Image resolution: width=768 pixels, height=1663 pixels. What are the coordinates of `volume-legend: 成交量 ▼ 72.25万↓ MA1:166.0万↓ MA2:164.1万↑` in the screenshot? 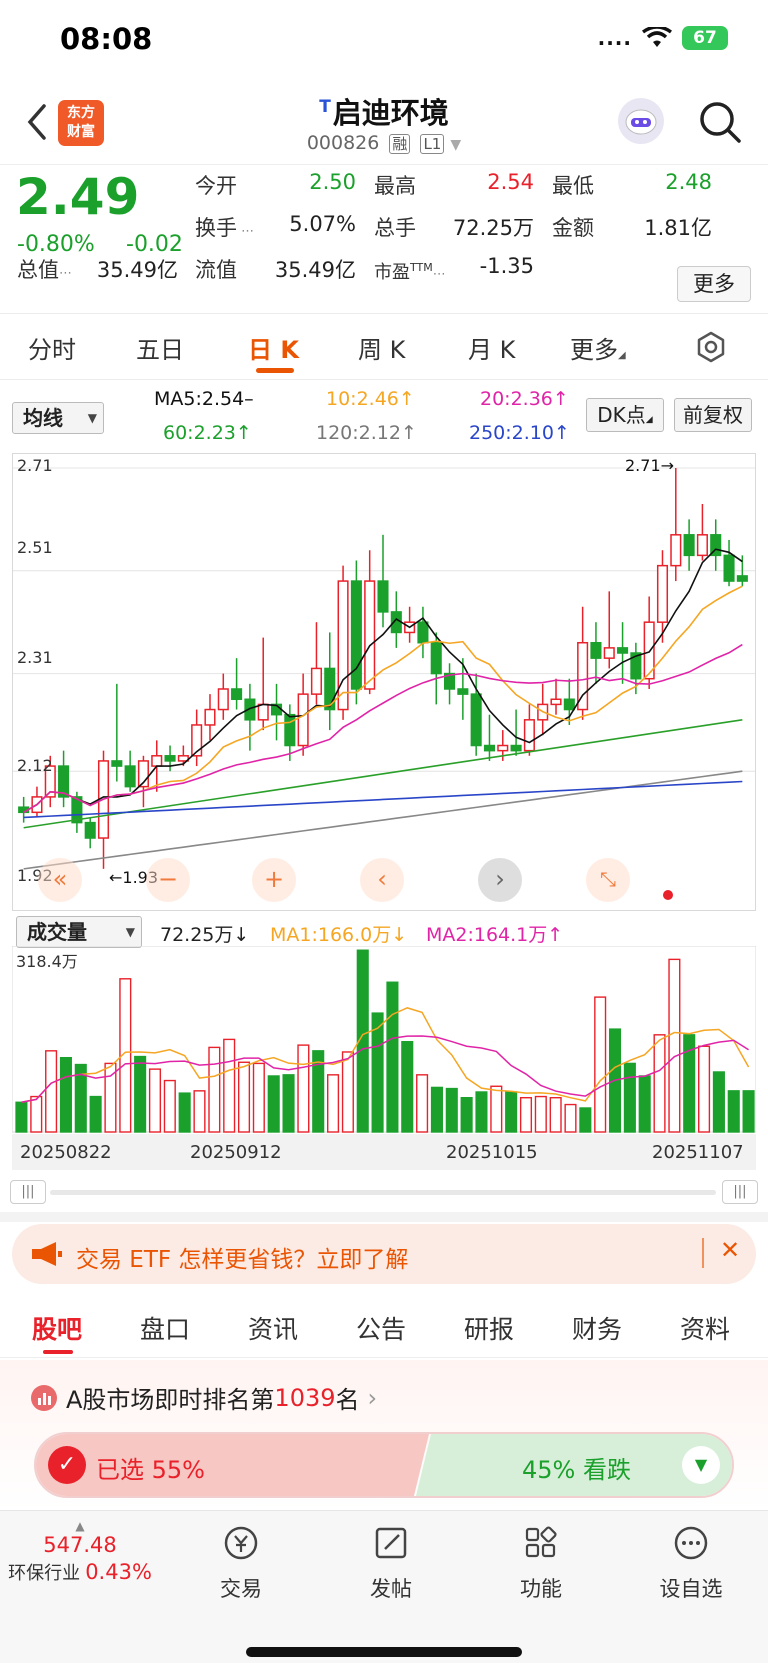 It's located at (384, 932).